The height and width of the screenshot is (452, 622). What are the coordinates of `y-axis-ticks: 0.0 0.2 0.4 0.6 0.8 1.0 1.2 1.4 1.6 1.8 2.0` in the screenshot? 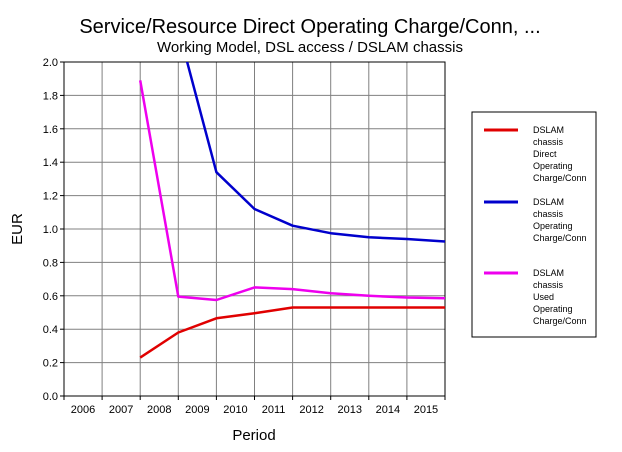 It's located at (53, 230).